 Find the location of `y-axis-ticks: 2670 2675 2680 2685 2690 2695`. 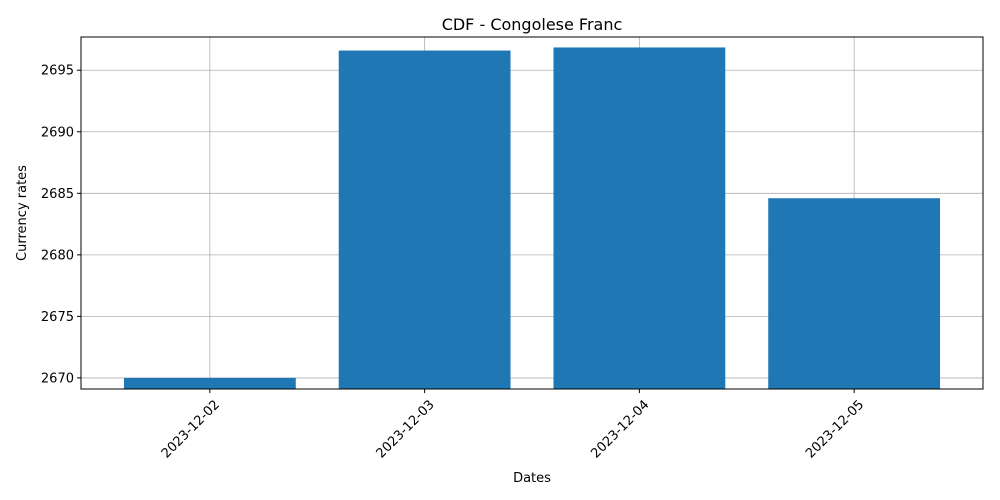

y-axis-ticks: 2670 2675 2680 2685 2690 2695 is located at coordinates (61, 225).